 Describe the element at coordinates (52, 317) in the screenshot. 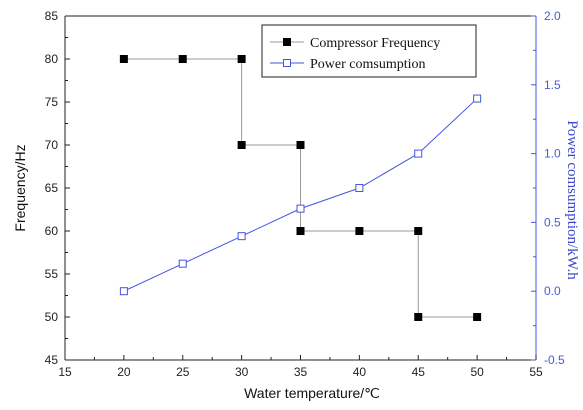

I see `y-tick-label: 50` at that location.